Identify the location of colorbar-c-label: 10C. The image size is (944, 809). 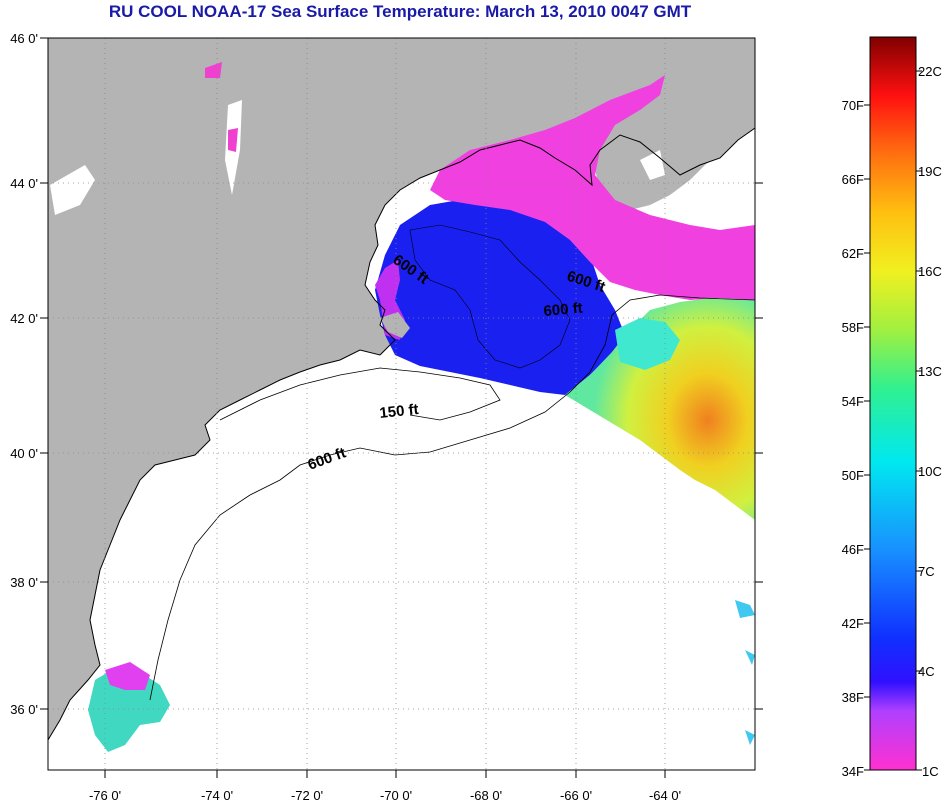
(930, 471).